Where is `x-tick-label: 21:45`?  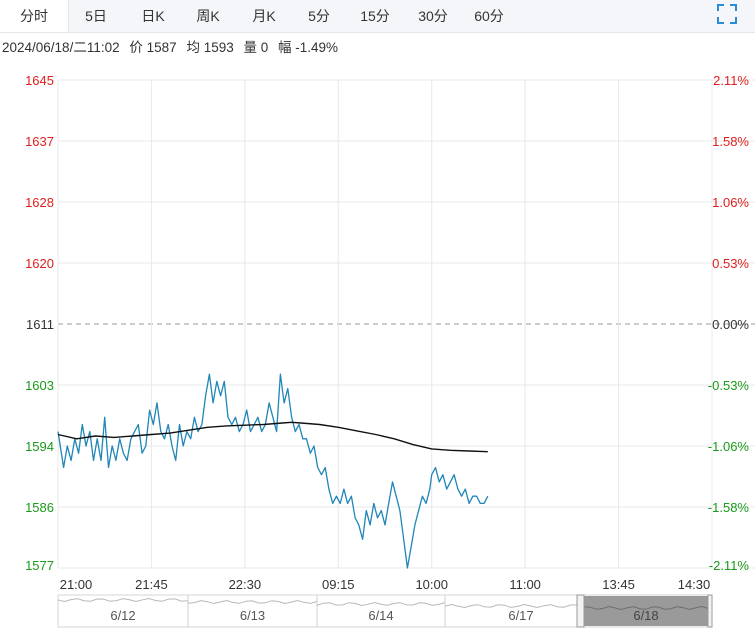
x-tick-label: 21:45 is located at coordinates (151, 584).